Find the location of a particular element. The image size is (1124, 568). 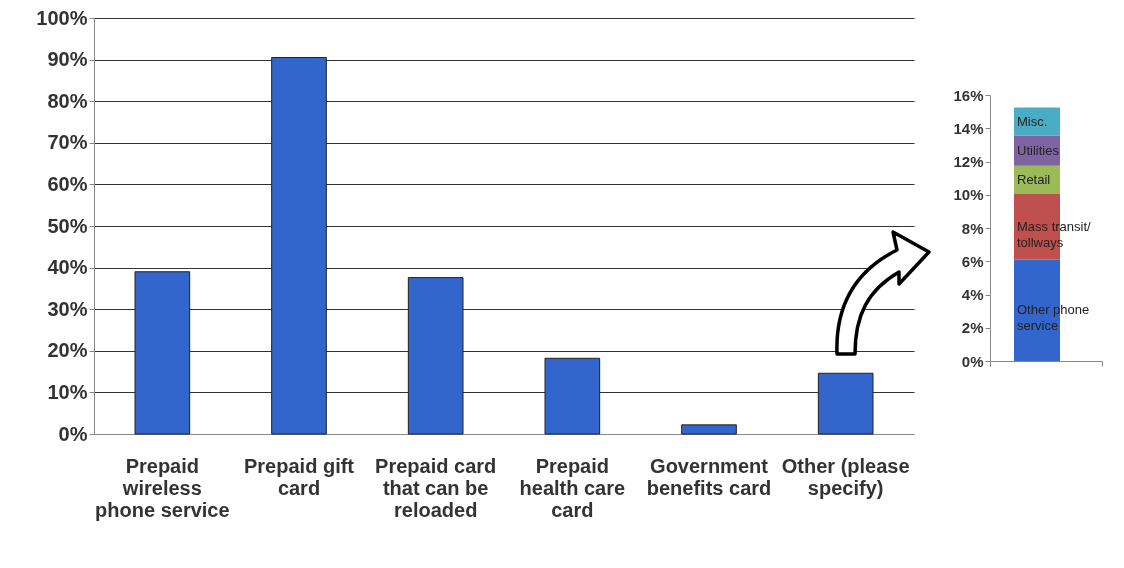

y-tick-label: 40% is located at coordinates (67, 267).